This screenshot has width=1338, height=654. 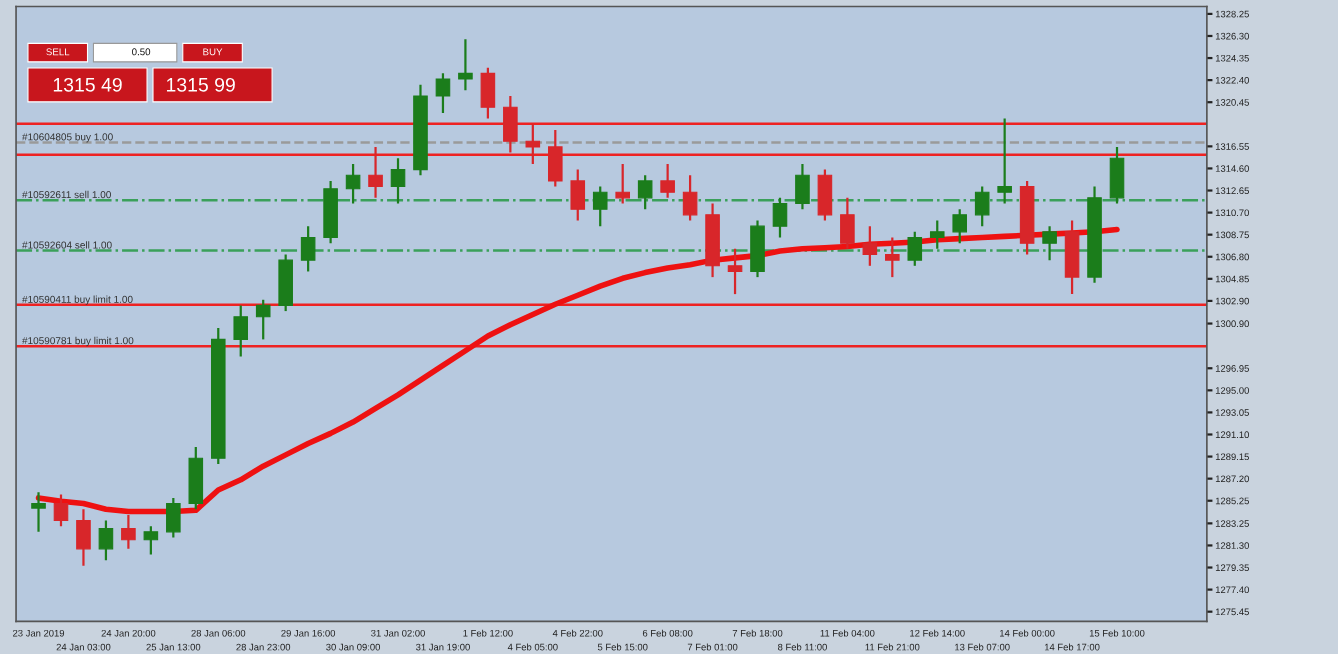 I want to click on annotation: 1315 99, so click(x=200, y=84).